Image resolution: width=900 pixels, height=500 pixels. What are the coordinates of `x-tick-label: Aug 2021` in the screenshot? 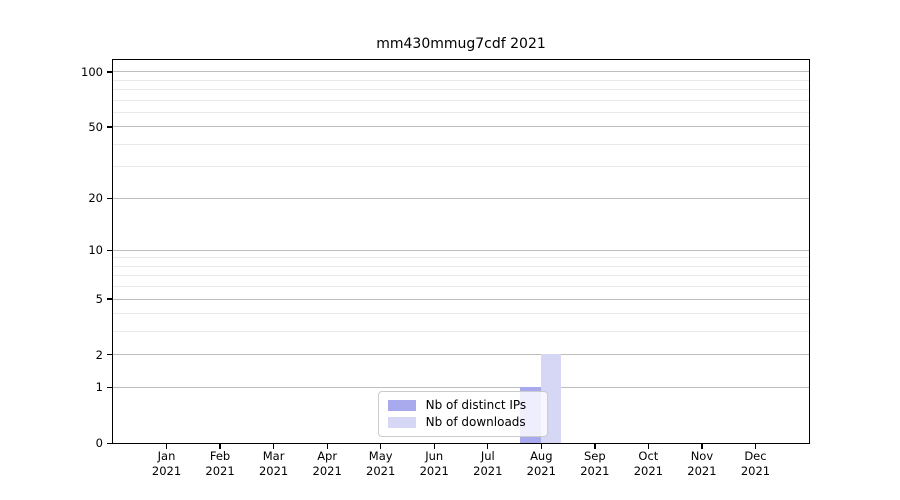 It's located at (541, 463).